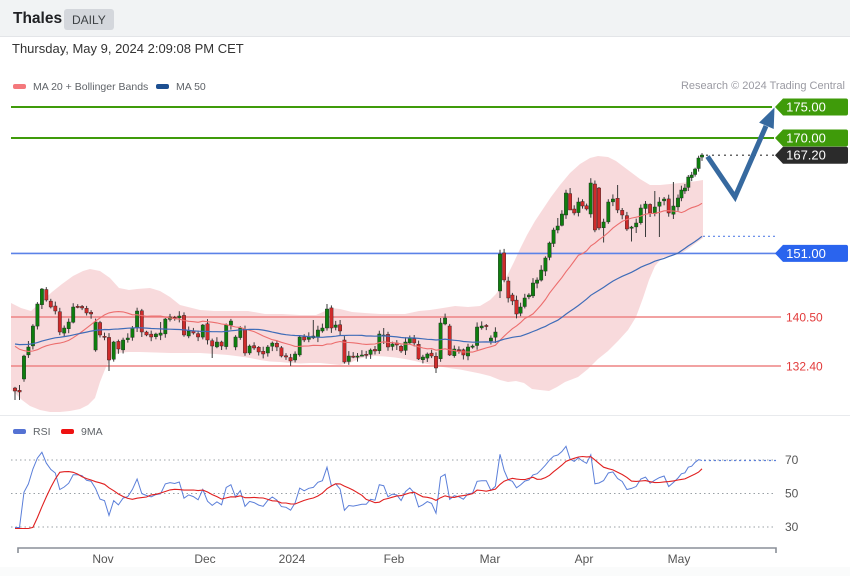  What do you see at coordinates (806, 107) in the screenshot?
I see `svg-text: 175.00` at bounding box center [806, 107].